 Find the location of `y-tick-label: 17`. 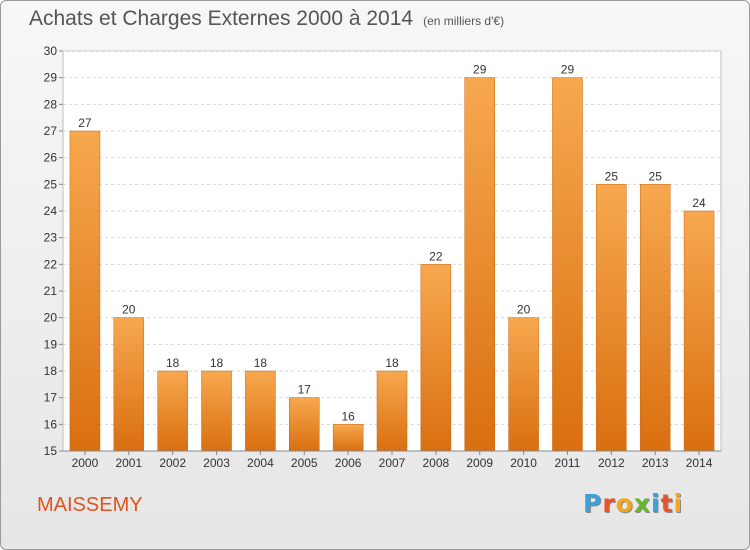

y-tick-label: 17 is located at coordinates (51, 398).